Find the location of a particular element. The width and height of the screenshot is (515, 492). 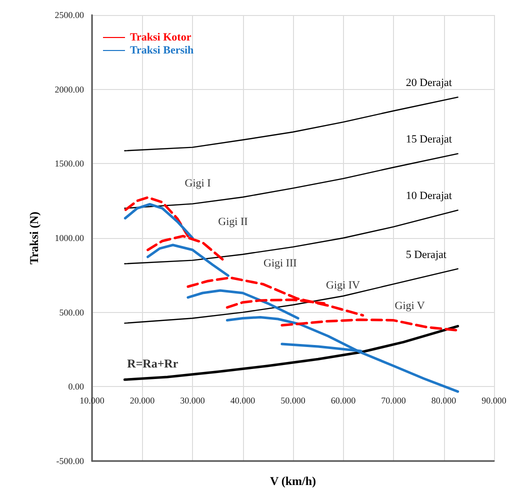

y-tick-label: 0.00 is located at coordinates (76, 387).